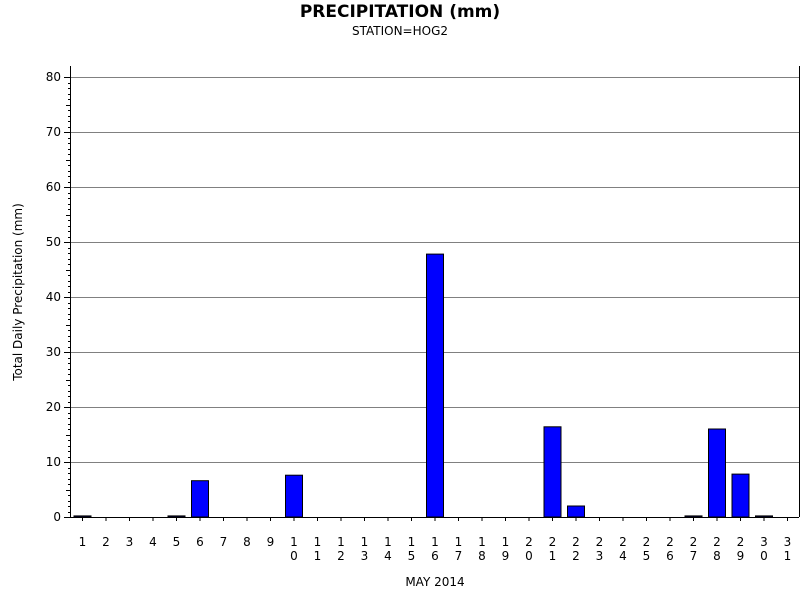  What do you see at coordinates (247, 542) in the screenshot?
I see `x-tick-label-8: 8` at bounding box center [247, 542].